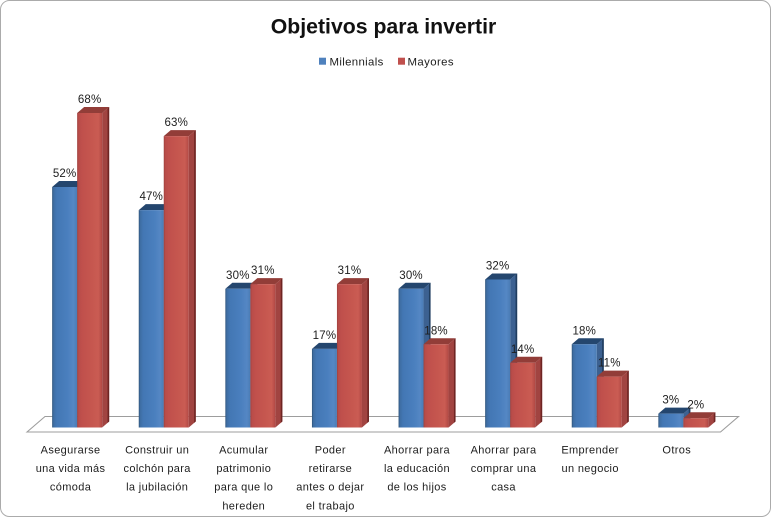  What do you see at coordinates (589, 469) in the screenshot?
I see `svg-text: un negocio` at bounding box center [589, 469].